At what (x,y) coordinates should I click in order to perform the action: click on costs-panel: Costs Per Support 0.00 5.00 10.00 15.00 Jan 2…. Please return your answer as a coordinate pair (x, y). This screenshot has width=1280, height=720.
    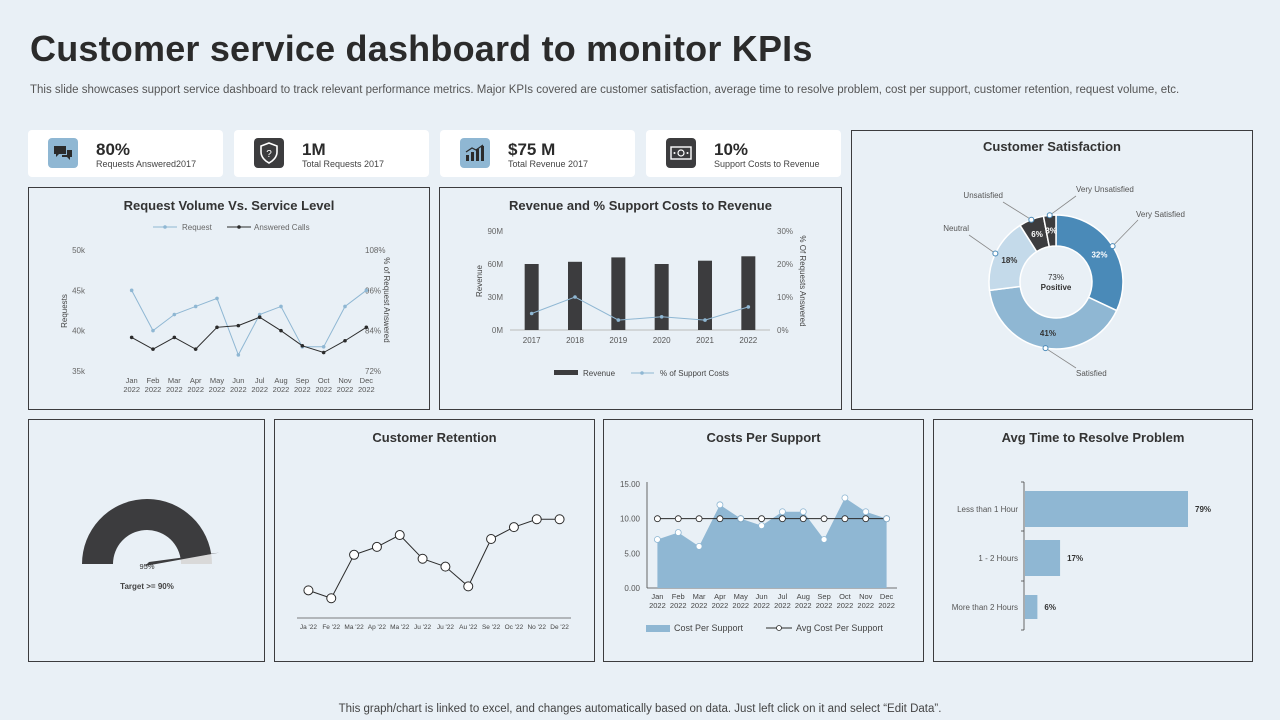
    Looking at the image, I should click on (763, 540).